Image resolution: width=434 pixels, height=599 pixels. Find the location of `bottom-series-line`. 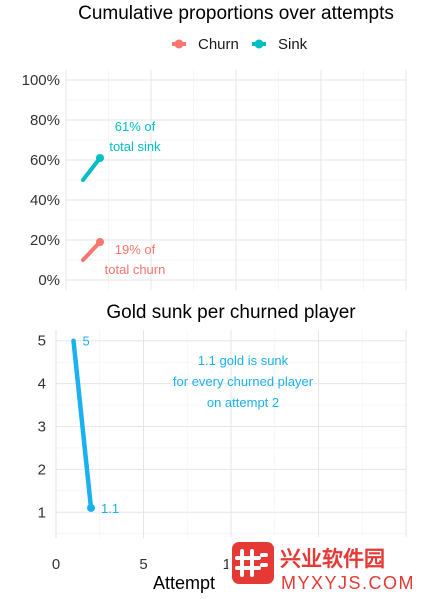

bottom-series-line is located at coordinates (82, 424).